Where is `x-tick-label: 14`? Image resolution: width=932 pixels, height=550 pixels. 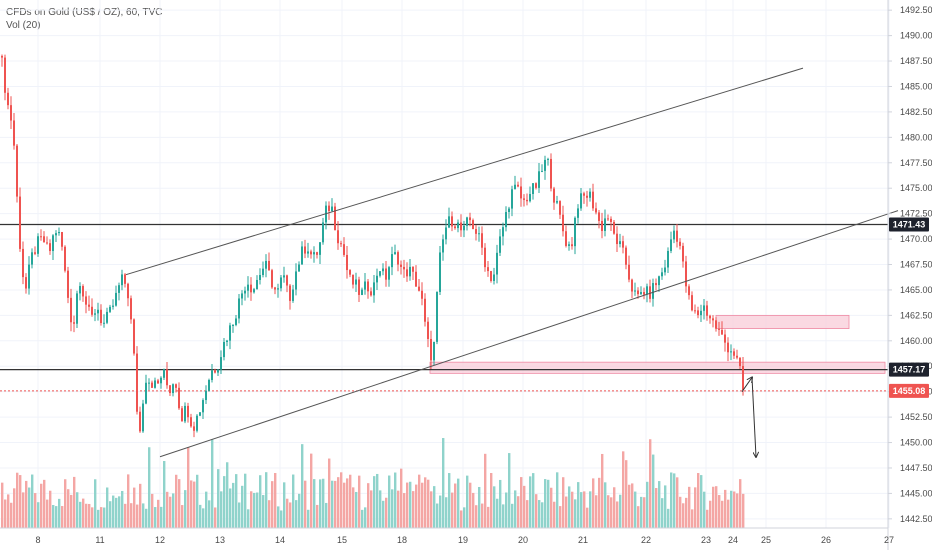 x-tick-label: 14 is located at coordinates (280, 540).